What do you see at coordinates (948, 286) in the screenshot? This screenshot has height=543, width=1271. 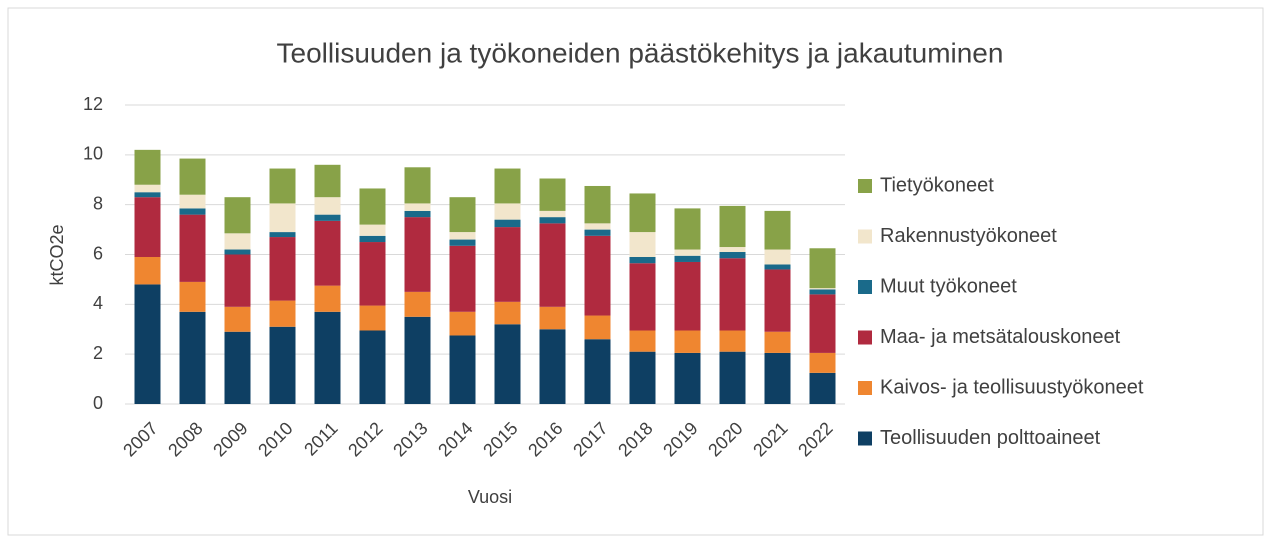 I see `legend-label: Muut työkoneet` at bounding box center [948, 286].